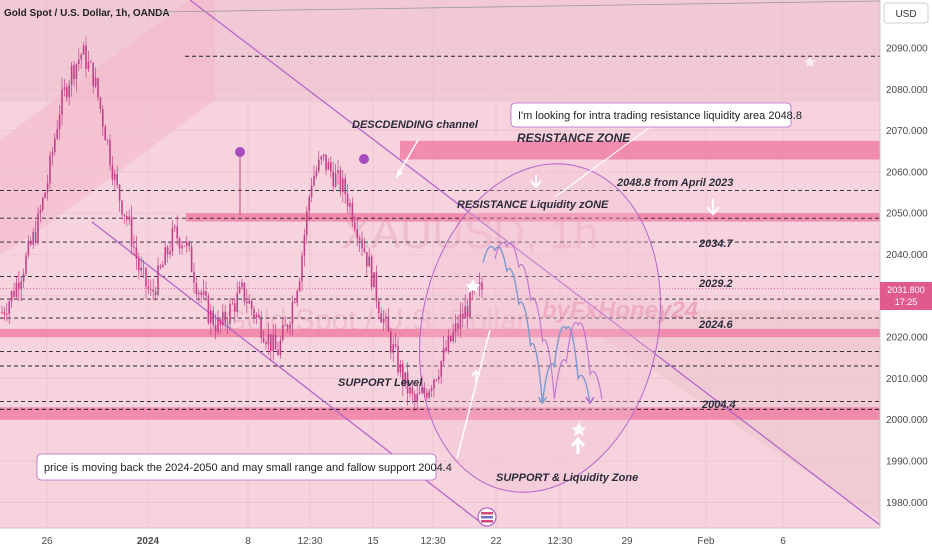 This screenshot has width=932, height=550. I want to click on tv-logo, so click(487, 517).